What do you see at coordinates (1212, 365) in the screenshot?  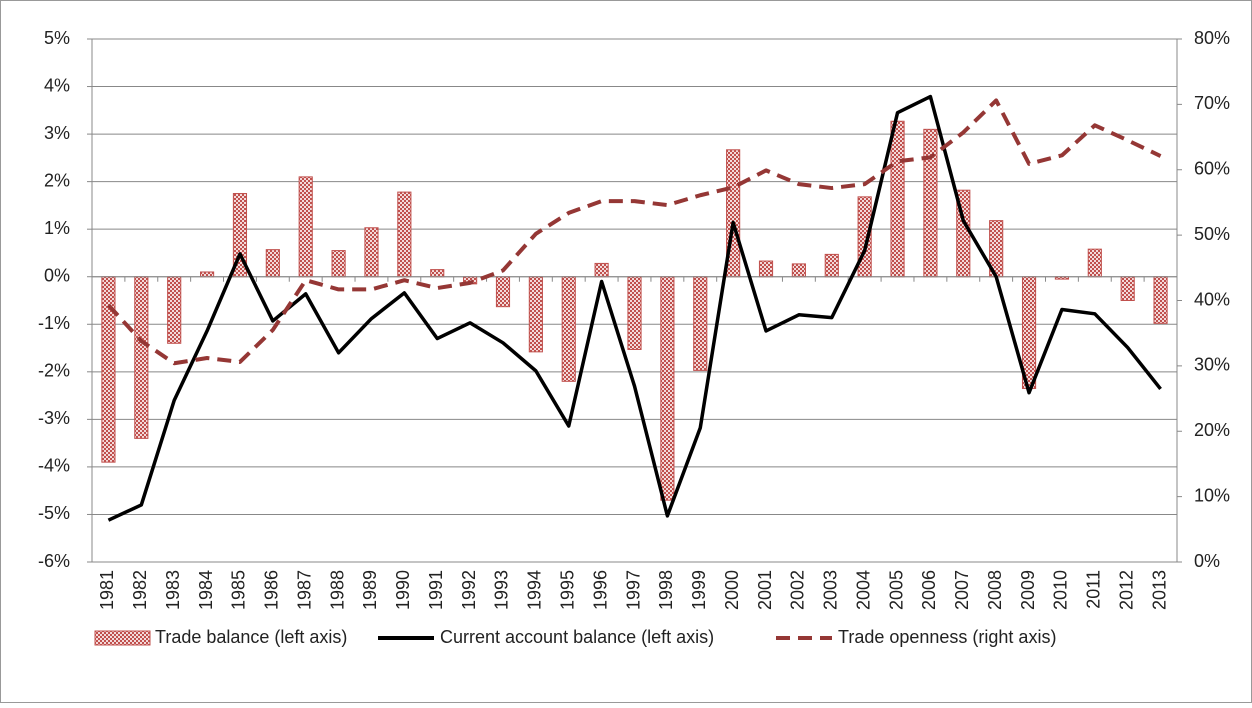 I see `y2-tick-label: 30%` at bounding box center [1212, 365].